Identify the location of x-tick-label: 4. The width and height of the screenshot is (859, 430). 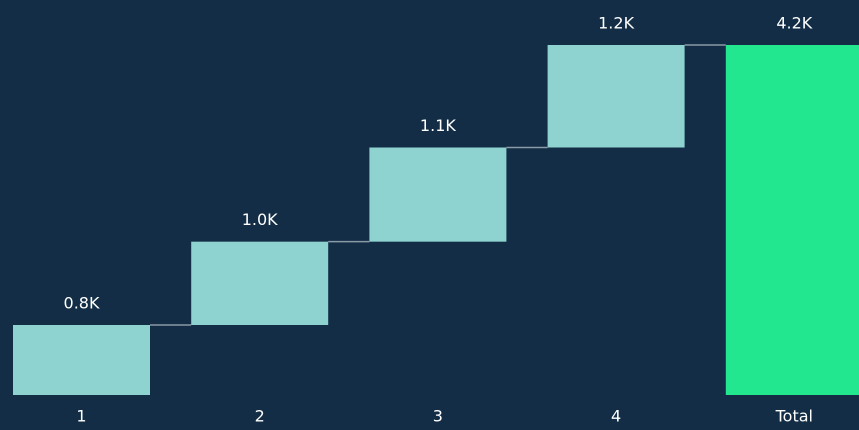
(616, 416).